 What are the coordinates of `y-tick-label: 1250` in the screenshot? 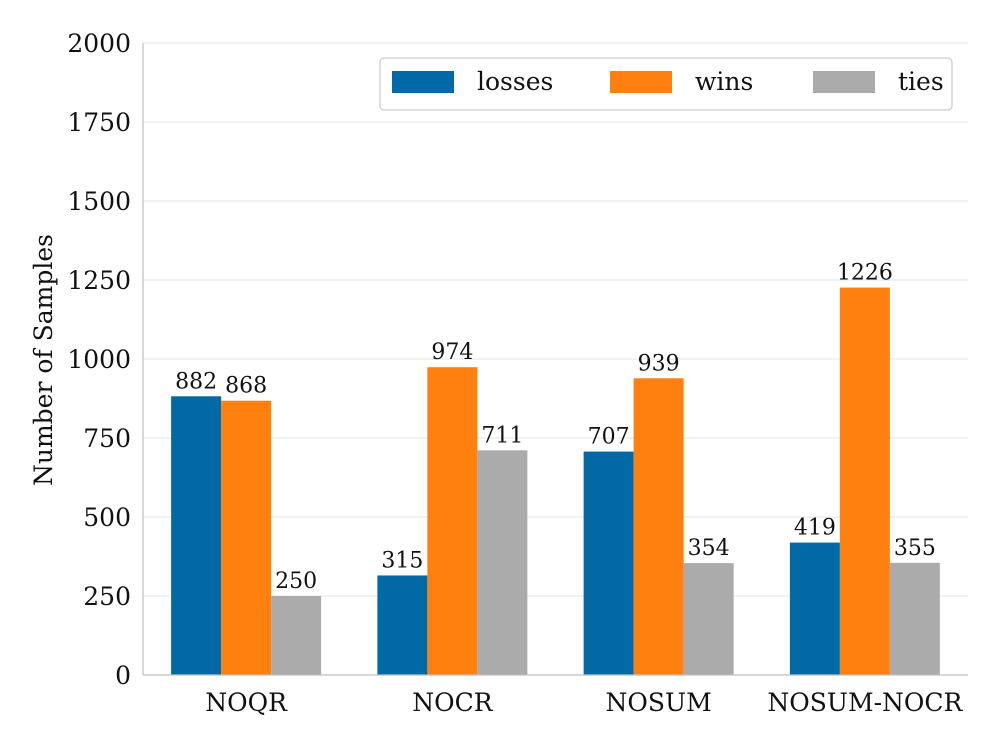 It's located at (99, 280).